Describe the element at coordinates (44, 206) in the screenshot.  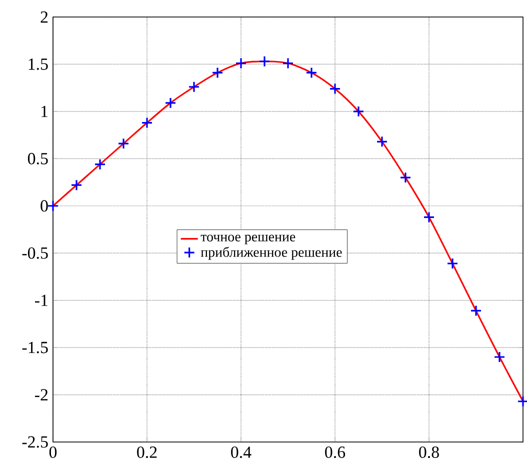
I see `y-tick-label: 0` at that location.